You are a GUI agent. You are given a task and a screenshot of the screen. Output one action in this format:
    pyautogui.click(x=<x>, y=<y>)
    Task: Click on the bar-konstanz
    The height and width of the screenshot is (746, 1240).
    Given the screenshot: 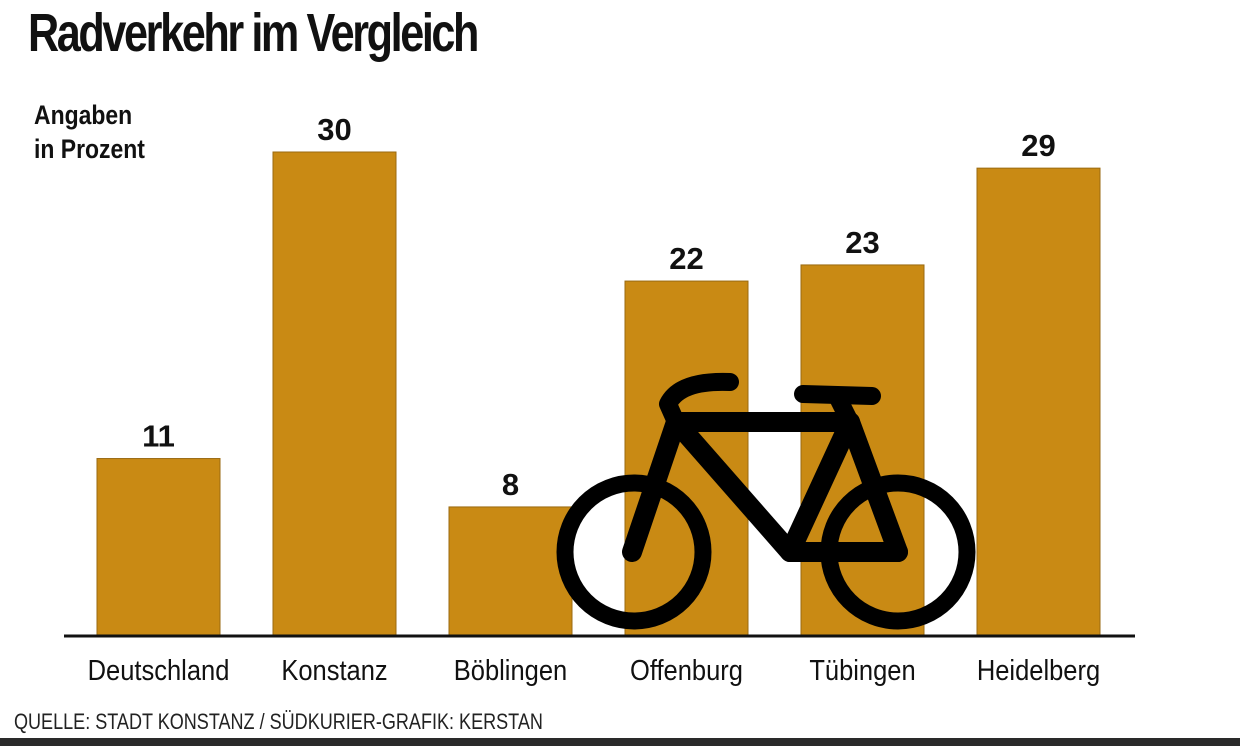 What is the action you would take?
    pyautogui.click(x=334, y=394)
    